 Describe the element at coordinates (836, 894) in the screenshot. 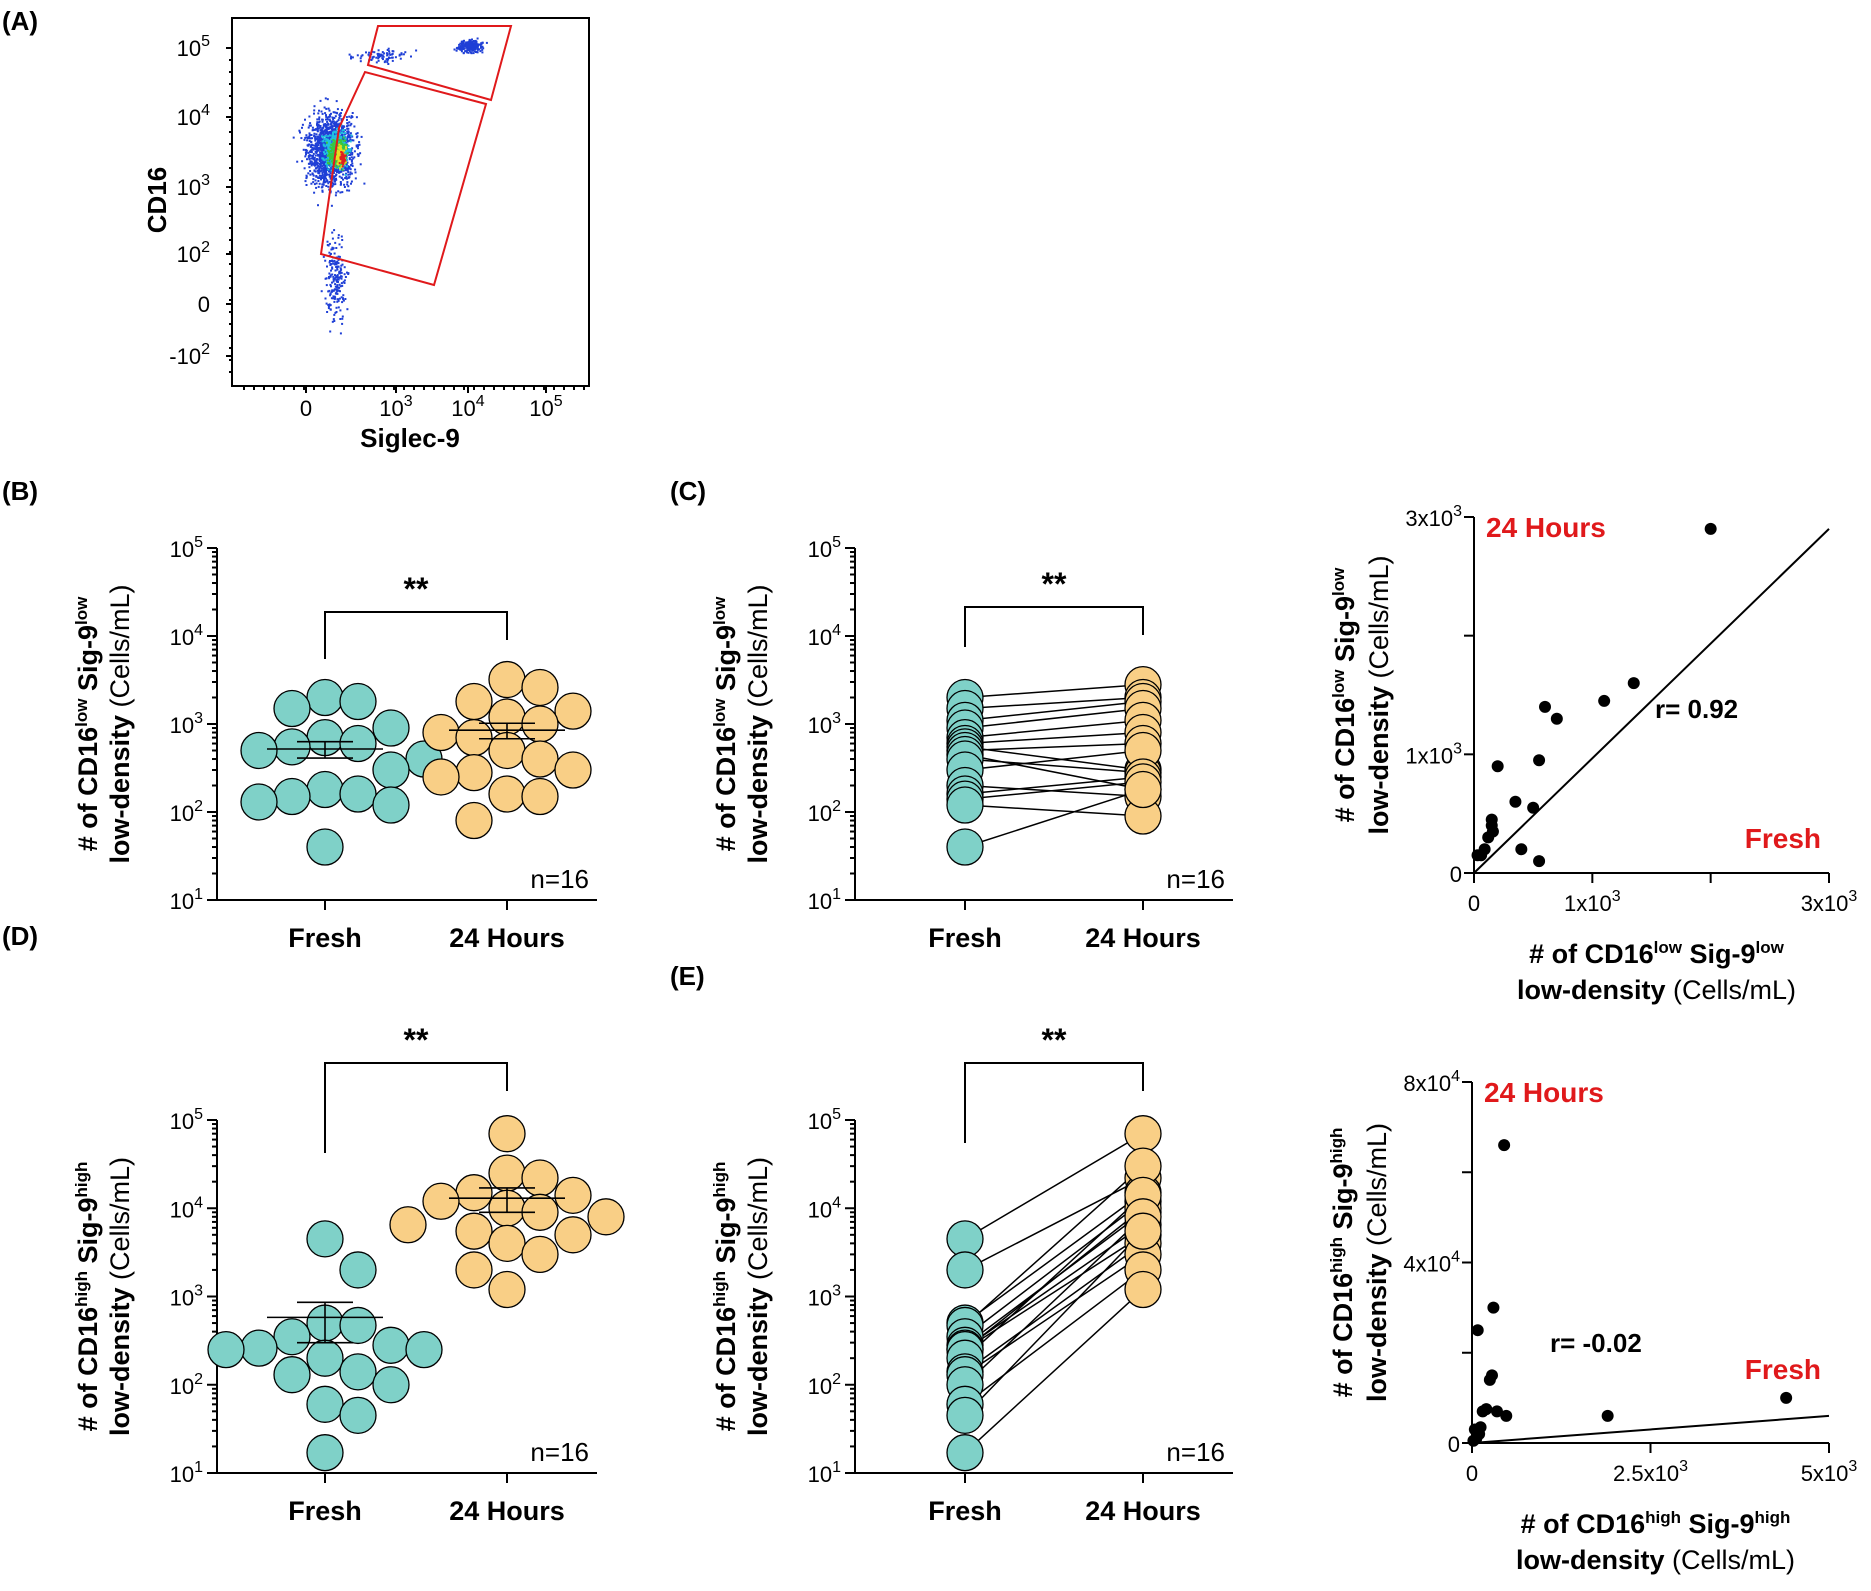

I see `y-tick-label-exp: 1` at that location.